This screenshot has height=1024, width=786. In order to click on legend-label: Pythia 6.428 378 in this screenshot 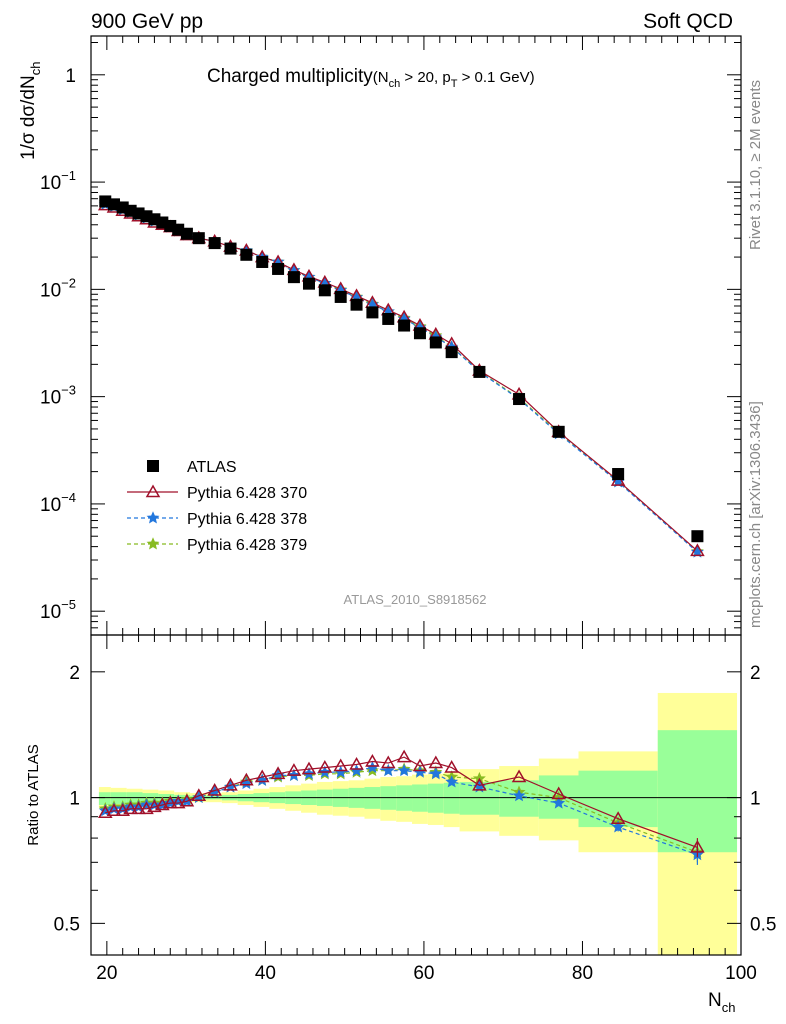, I will do `click(247, 519)`.